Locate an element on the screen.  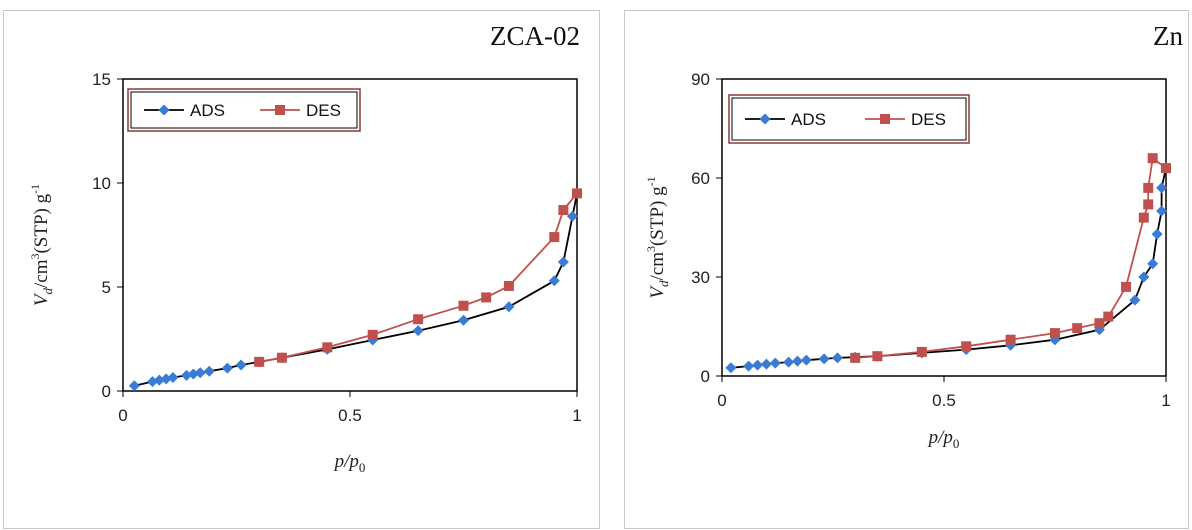
series-line-ads is located at coordinates (948, 268).